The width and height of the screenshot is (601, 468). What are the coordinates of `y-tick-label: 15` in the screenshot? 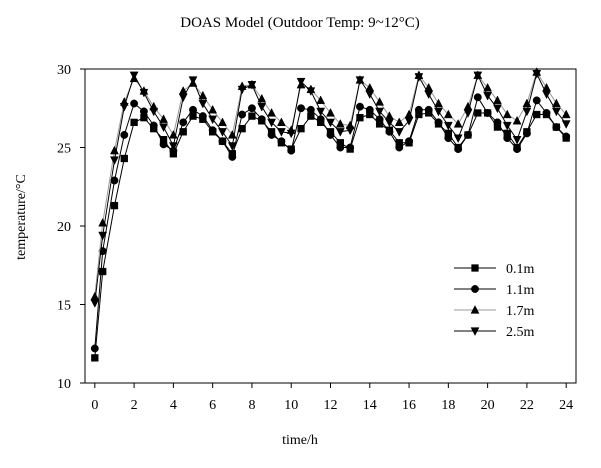 It's located at (64, 306).